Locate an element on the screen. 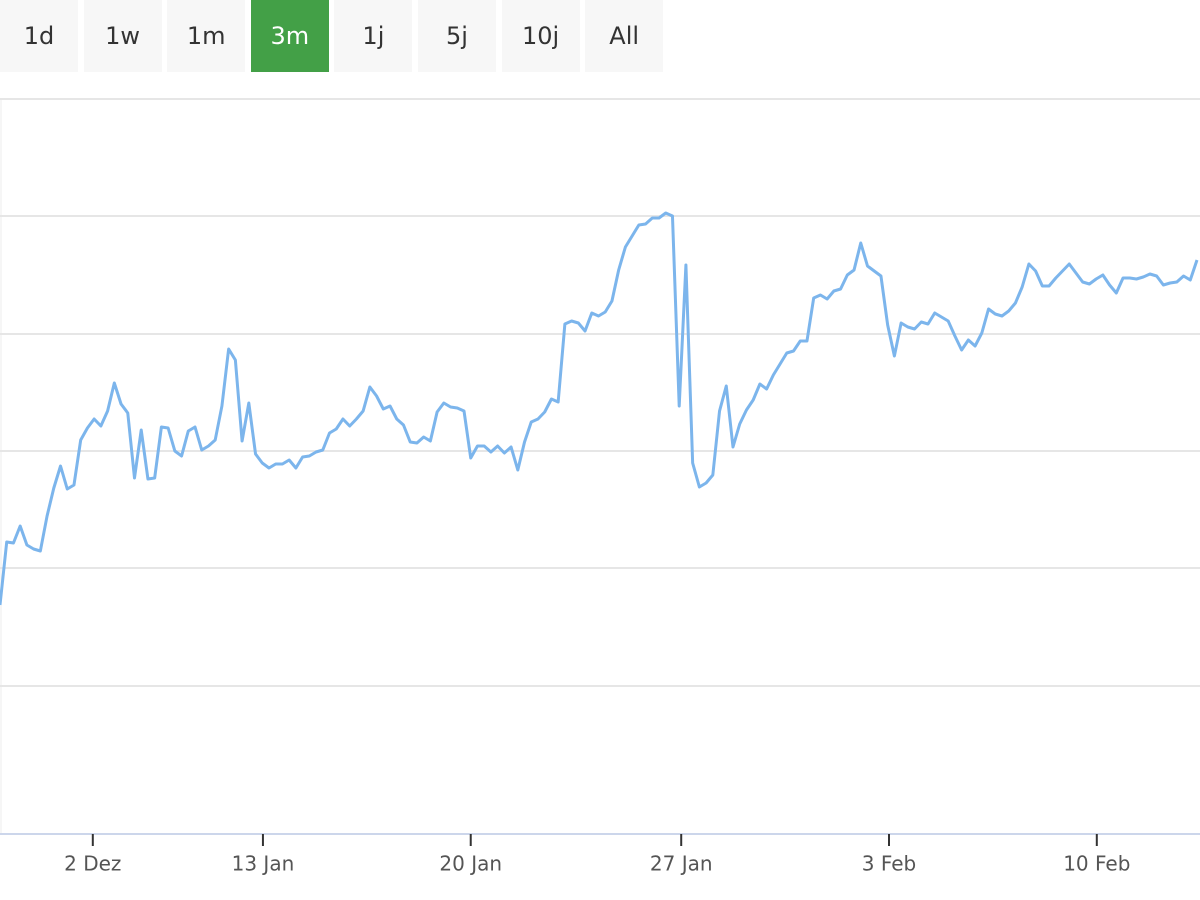 This screenshot has width=1200, height=900. range-button: 5j is located at coordinates (457, 36).